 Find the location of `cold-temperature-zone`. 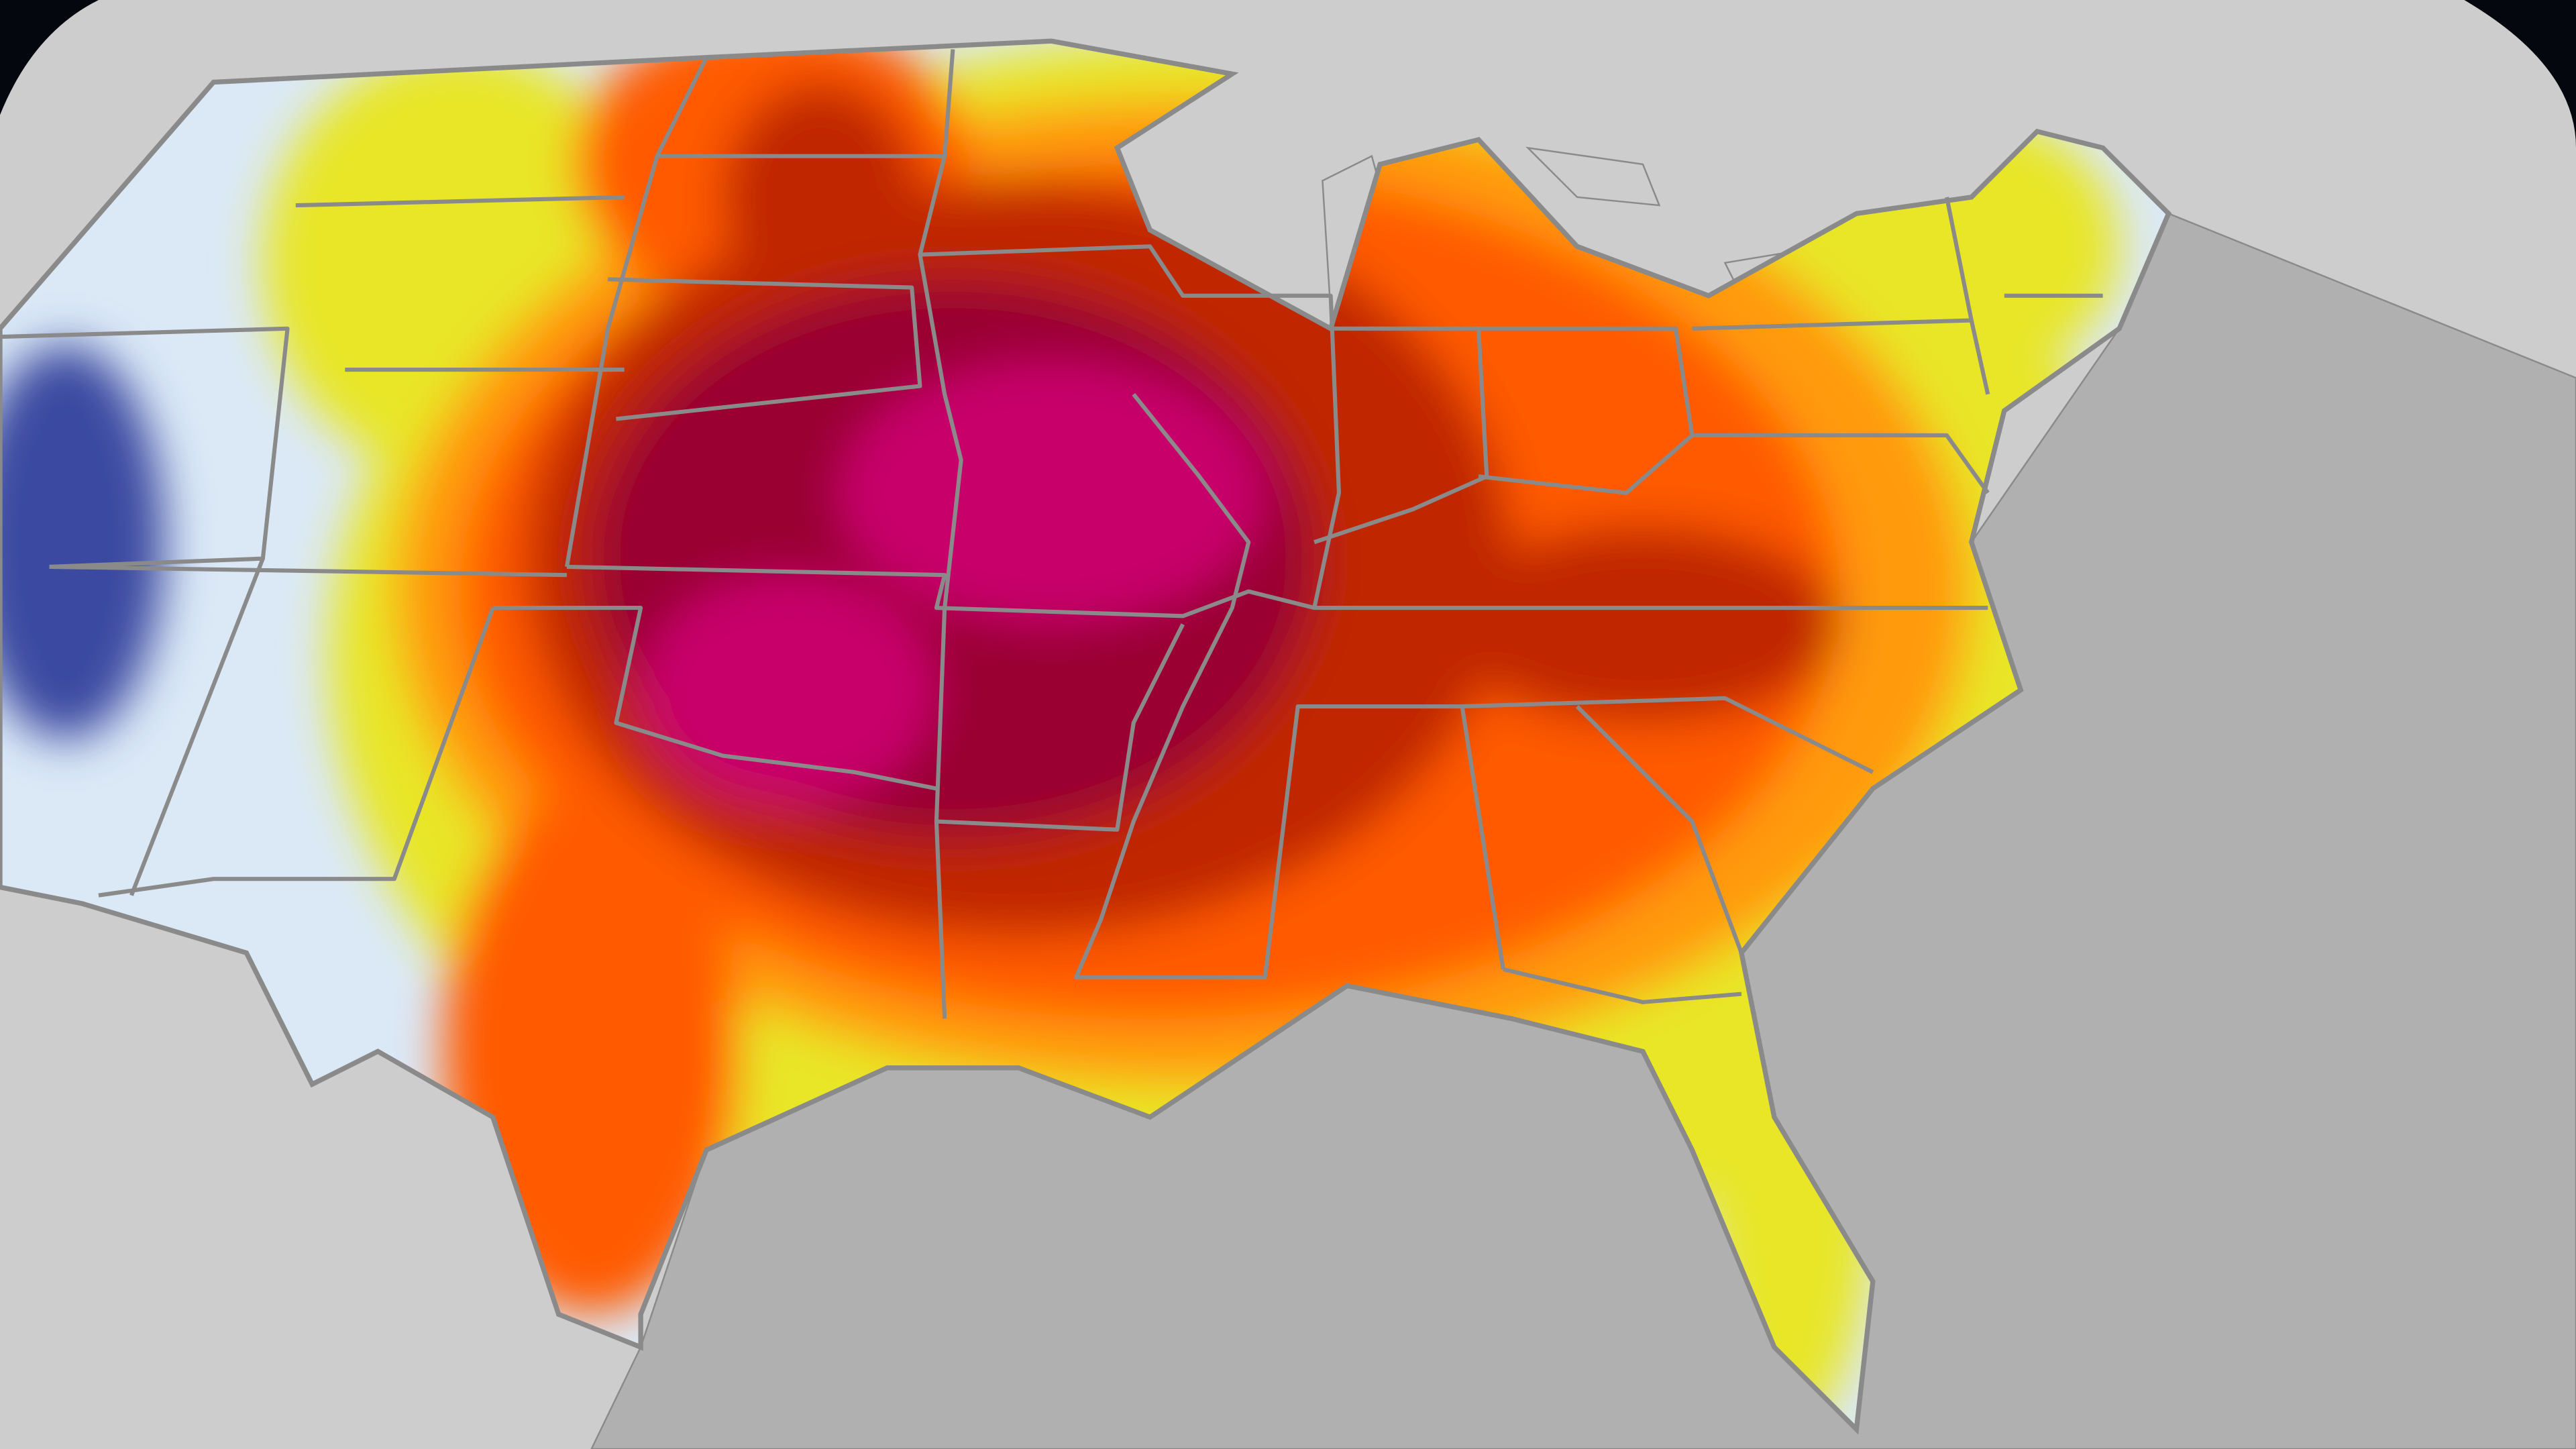

cold-temperature-zone is located at coordinates (82, 542).